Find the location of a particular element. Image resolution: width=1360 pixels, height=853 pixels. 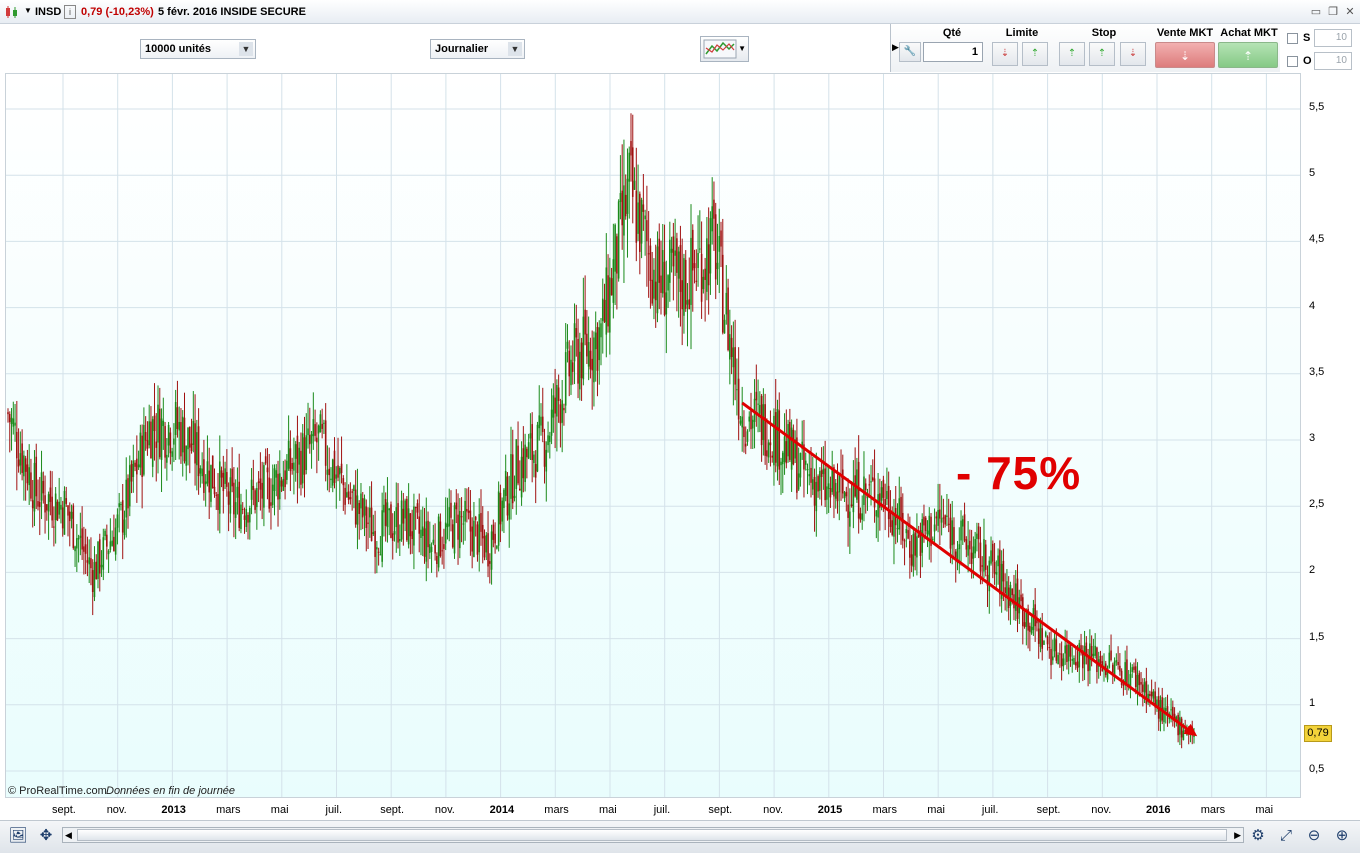

scroll-left-icon: ◀ is located at coordinates (68, 835).